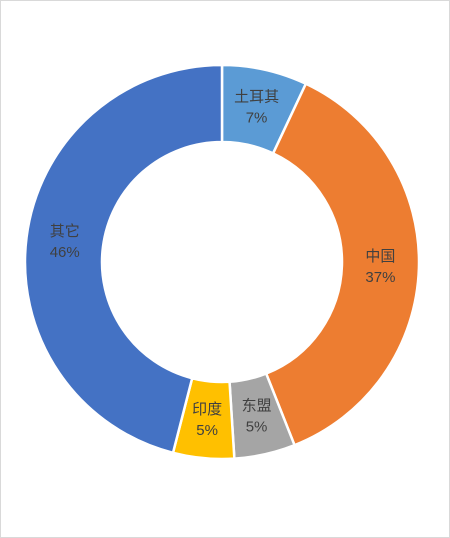 This screenshot has width=450, height=538. What do you see at coordinates (257, 117) in the screenshot?
I see `slice-value-label: 7%` at bounding box center [257, 117].